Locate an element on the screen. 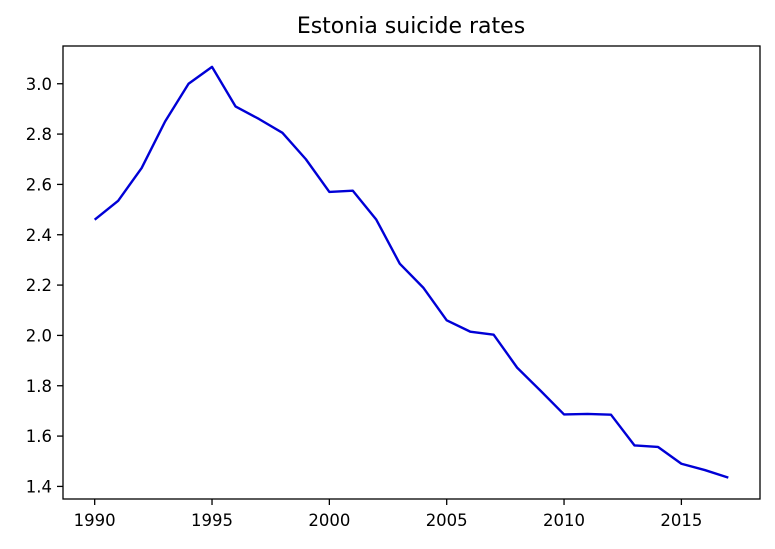 This screenshot has width=775, height=549. y-axis: 1.4 1.6 1.8 2.0 2.2 2.4 2.6 2.8 3.0 is located at coordinates (44, 285).